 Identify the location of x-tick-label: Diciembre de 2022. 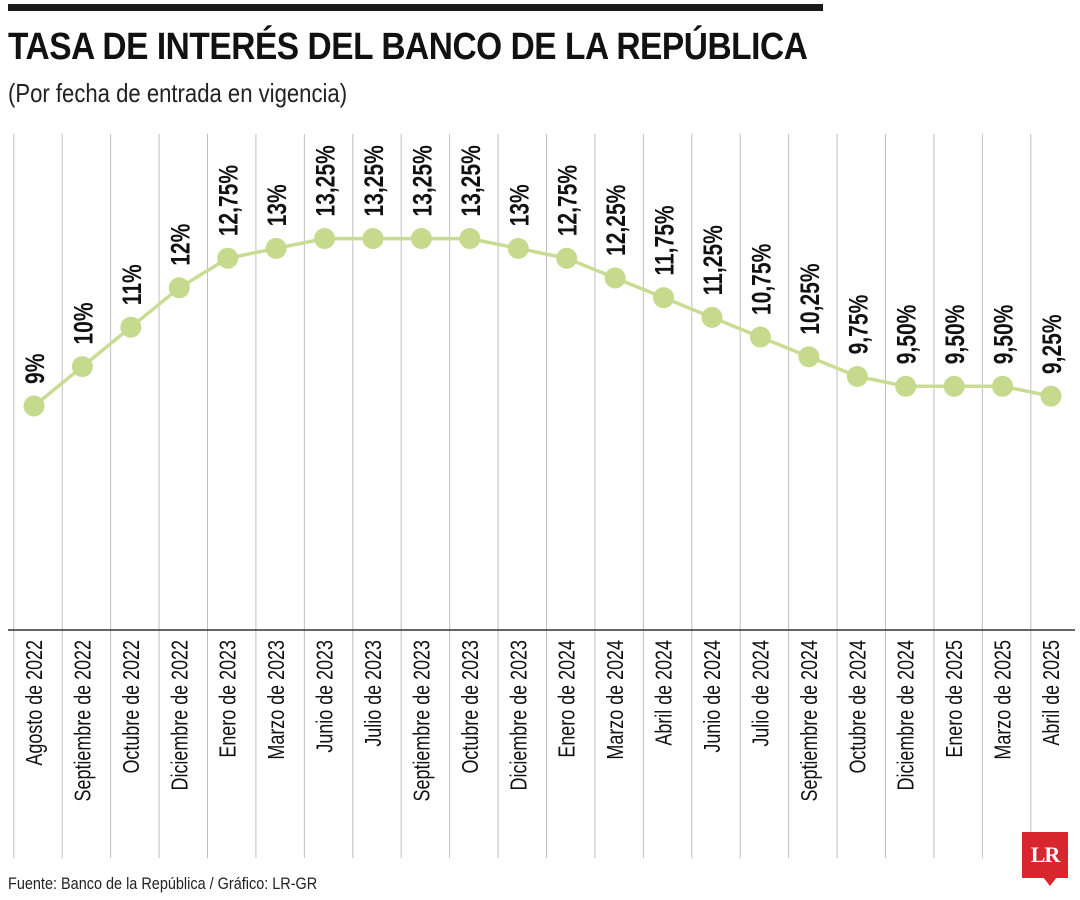
(180, 715).